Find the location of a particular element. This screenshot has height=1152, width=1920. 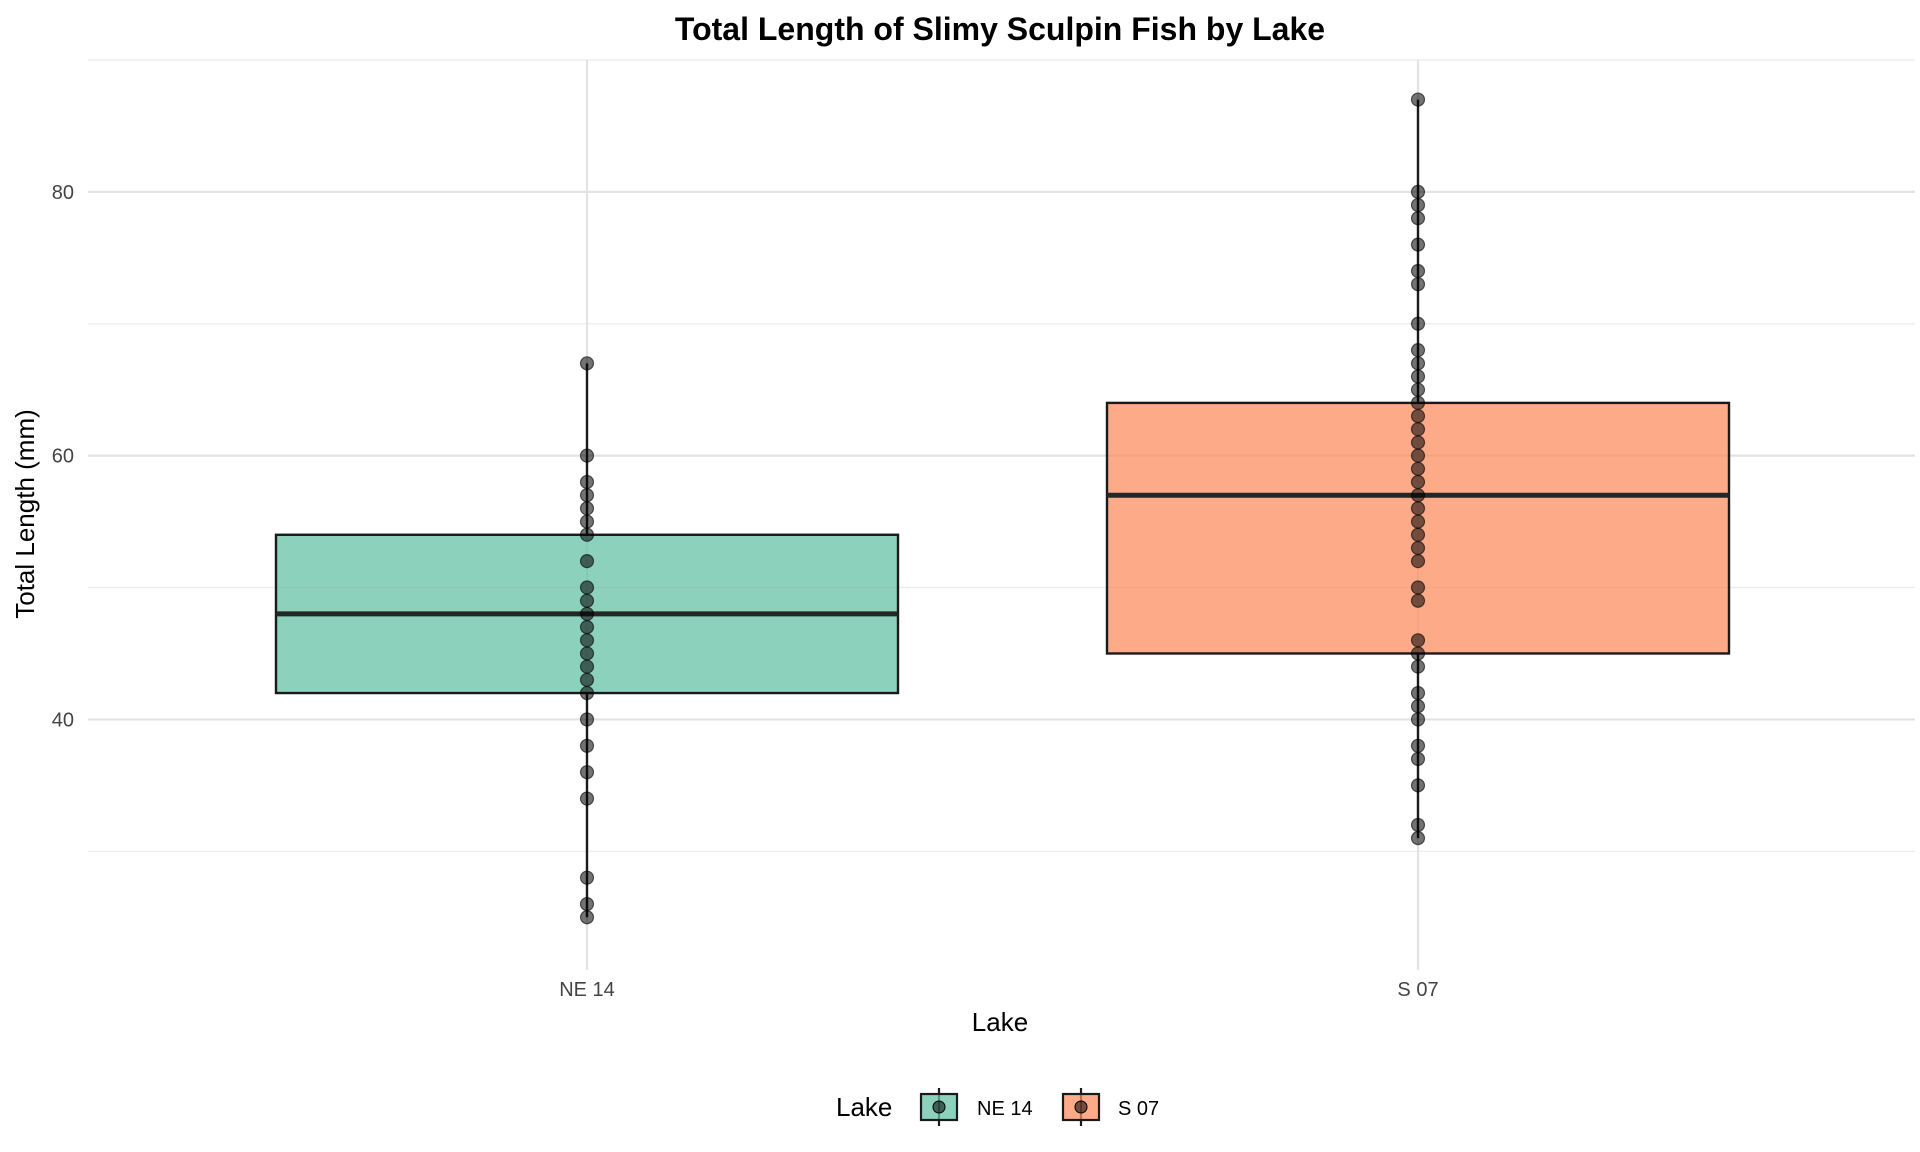

y-axis-ticks: 40 60 80 is located at coordinates (63, 457).